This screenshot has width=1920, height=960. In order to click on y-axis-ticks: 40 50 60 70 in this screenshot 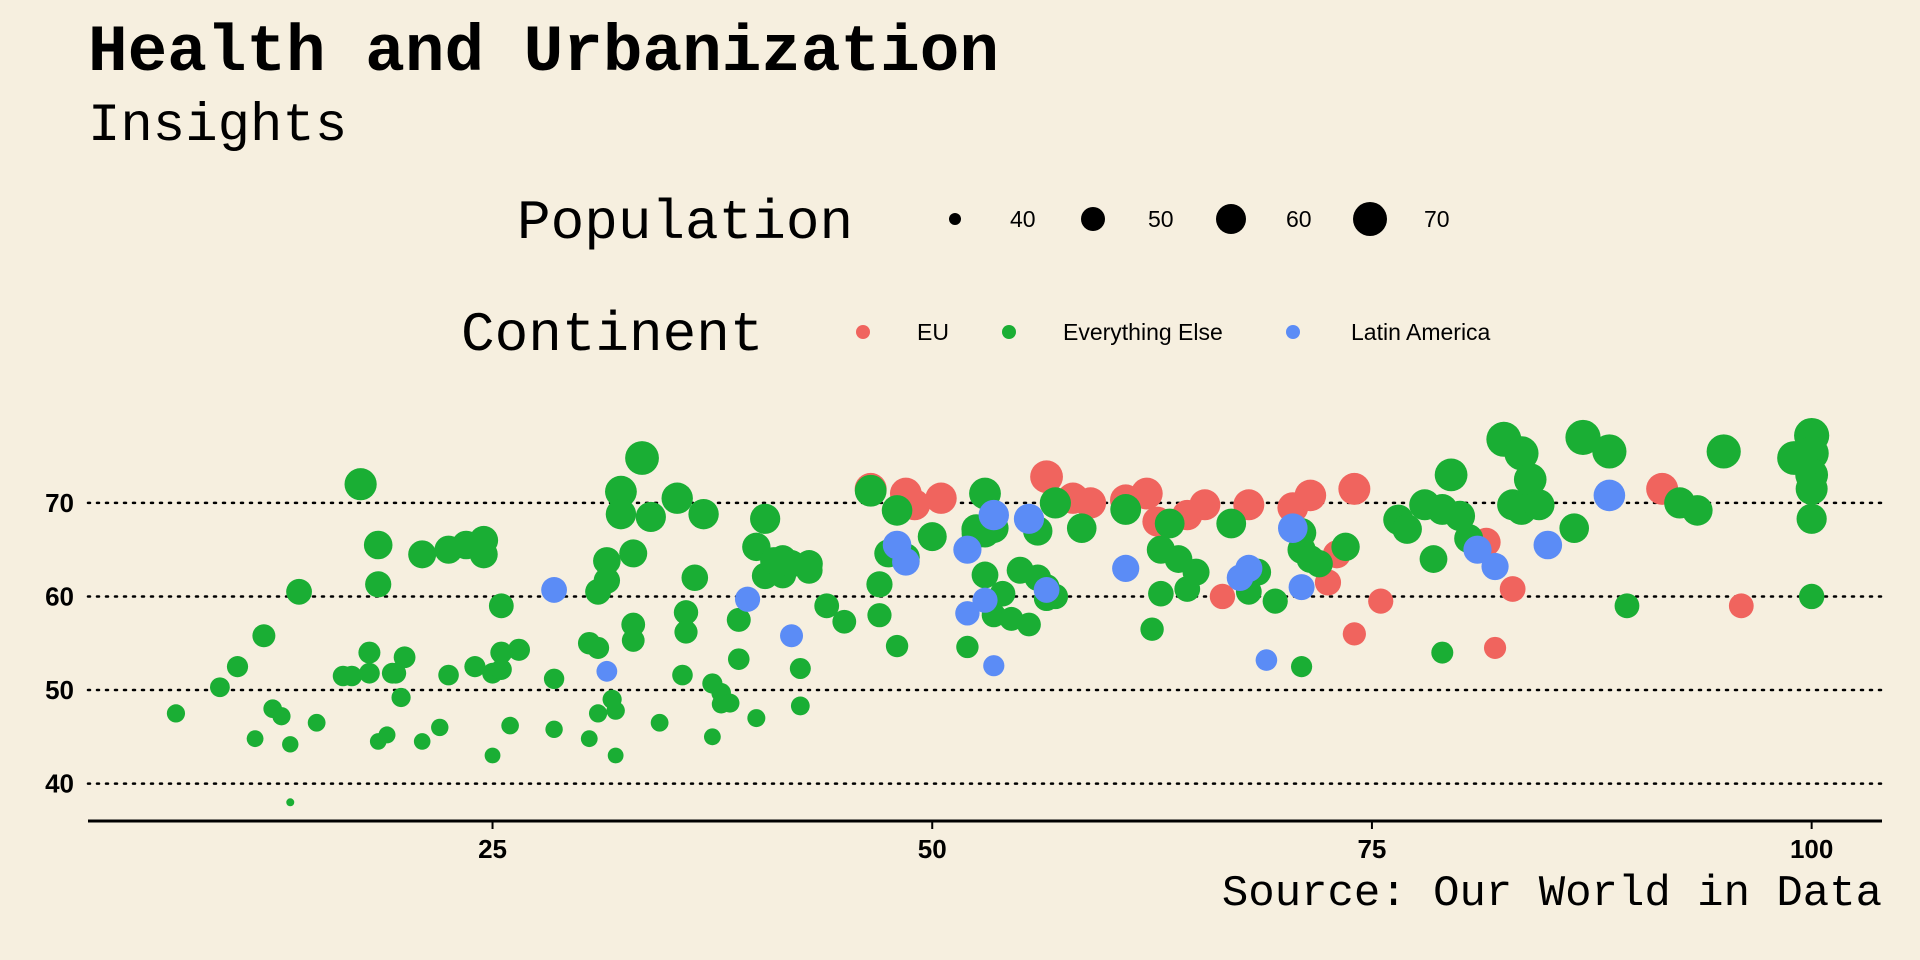, I will do `click(59, 643)`.